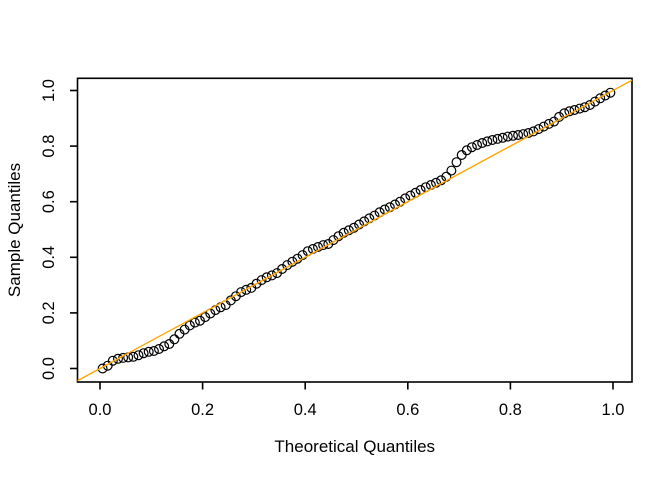 This screenshot has width=672, height=480. What do you see at coordinates (613, 410) in the screenshot?
I see `x-tick-label: 1.0` at bounding box center [613, 410].